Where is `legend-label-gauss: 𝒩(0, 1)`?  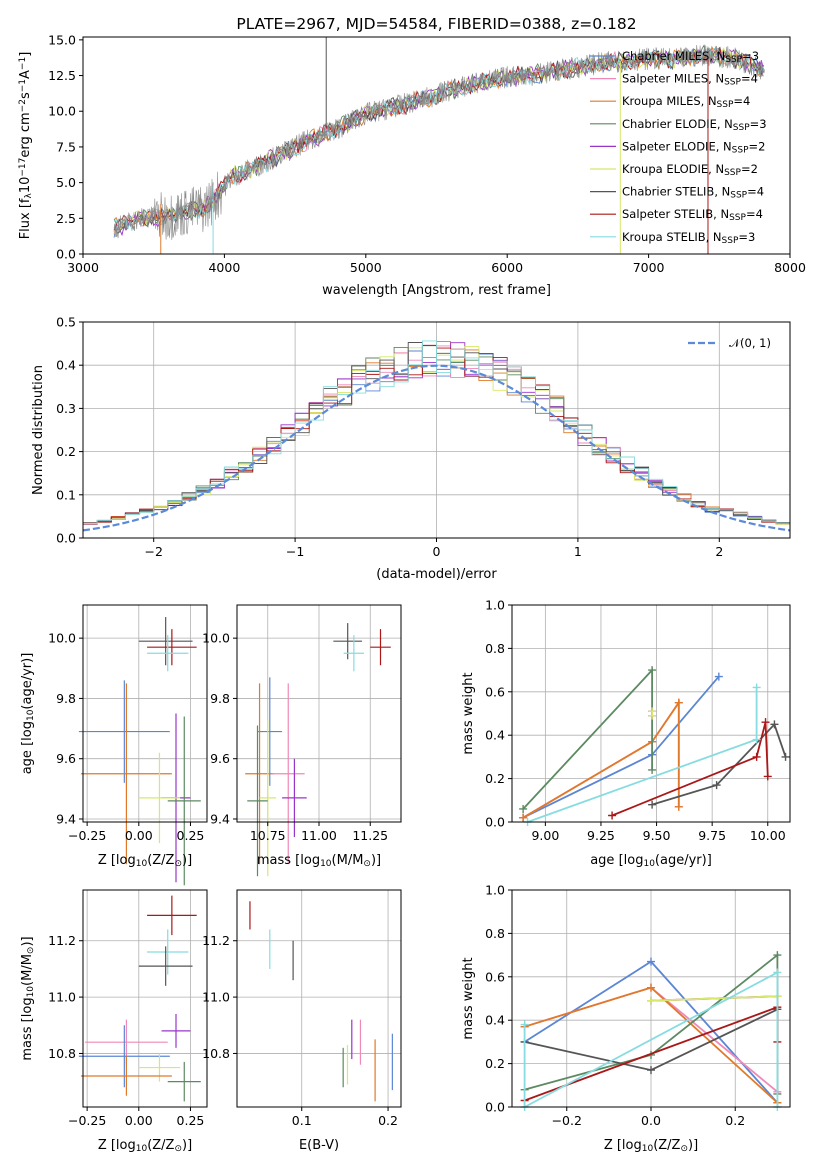 legend-label-gauss: 𝒩(0, 1) is located at coordinates (750, 343).